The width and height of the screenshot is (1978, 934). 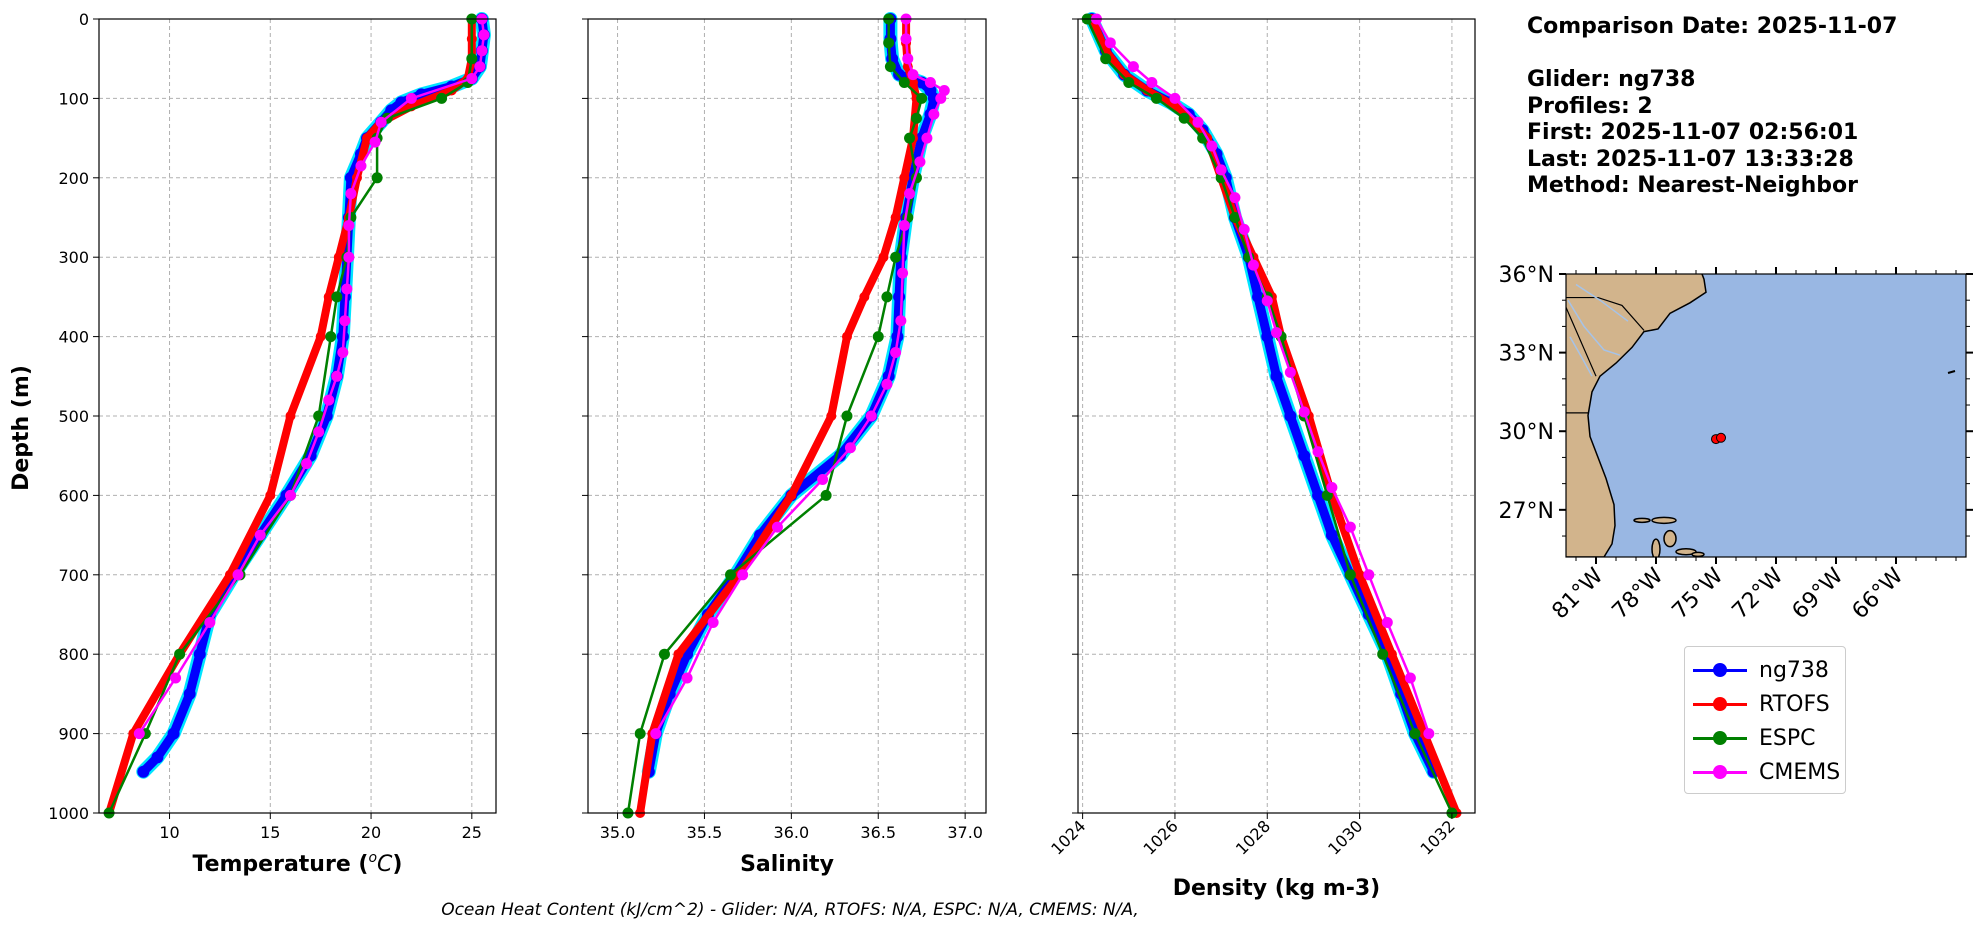 What do you see at coordinates (1800, 772) in the screenshot?
I see `legend-label: CMEMS` at bounding box center [1800, 772].